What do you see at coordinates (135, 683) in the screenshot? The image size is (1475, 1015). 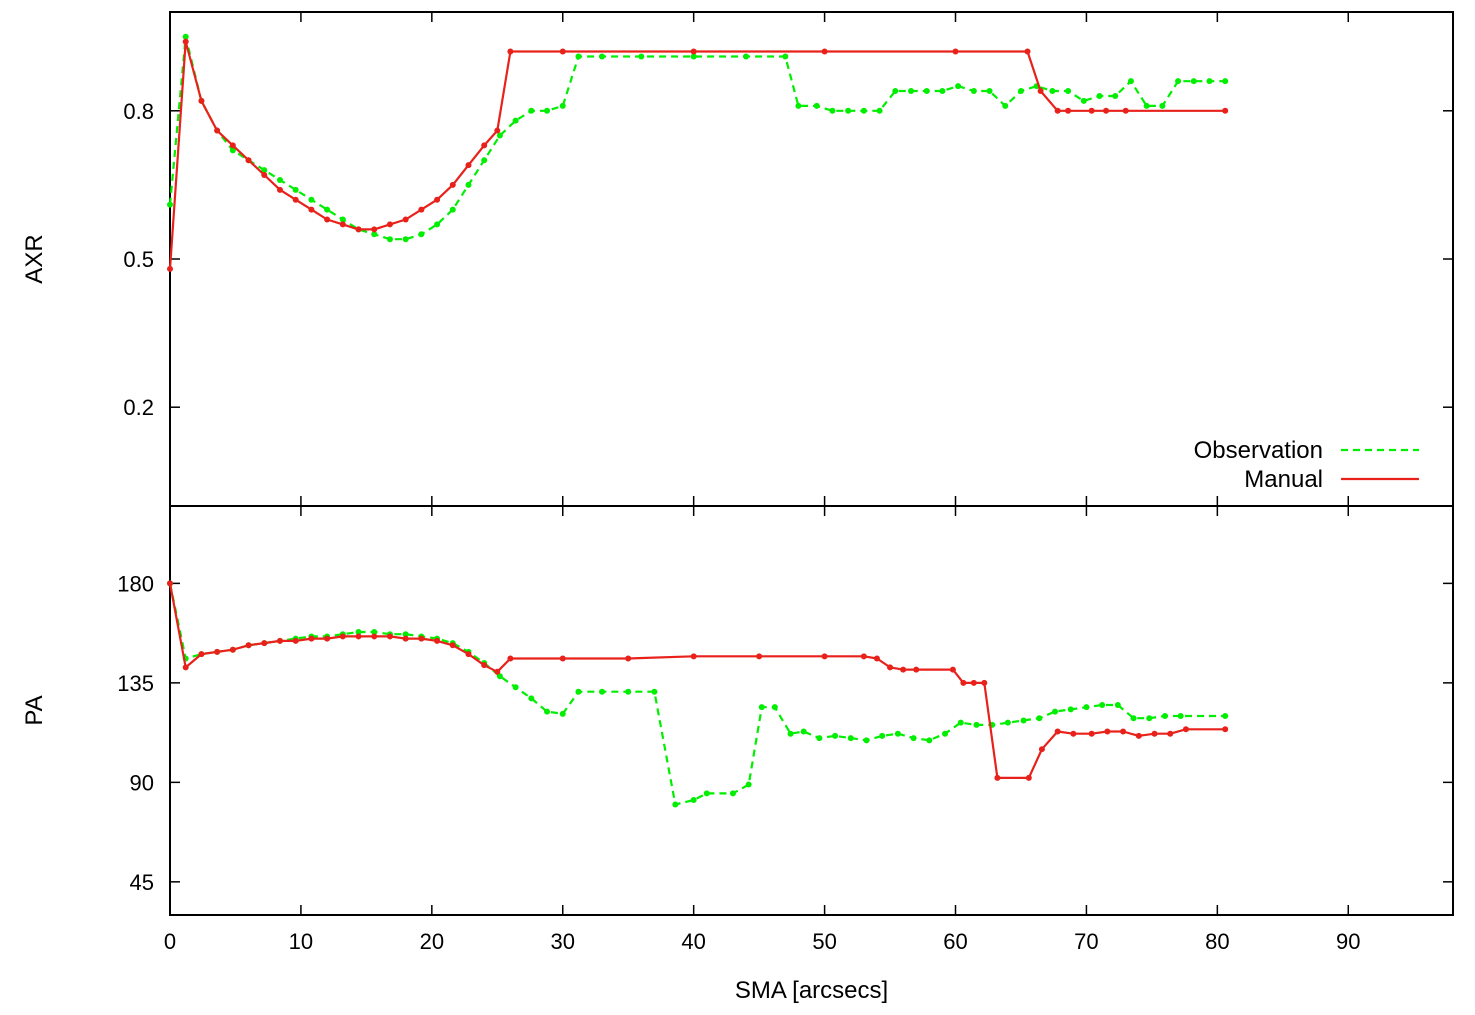 I see `bottom-y-tick-label: 135` at bounding box center [135, 683].